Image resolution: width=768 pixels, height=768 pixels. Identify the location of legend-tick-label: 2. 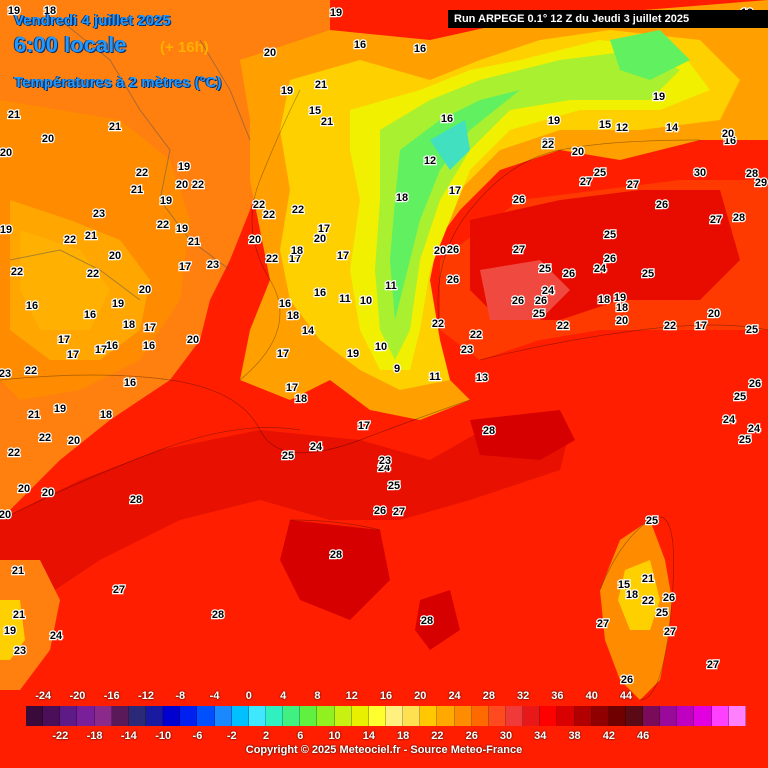
(266, 736).